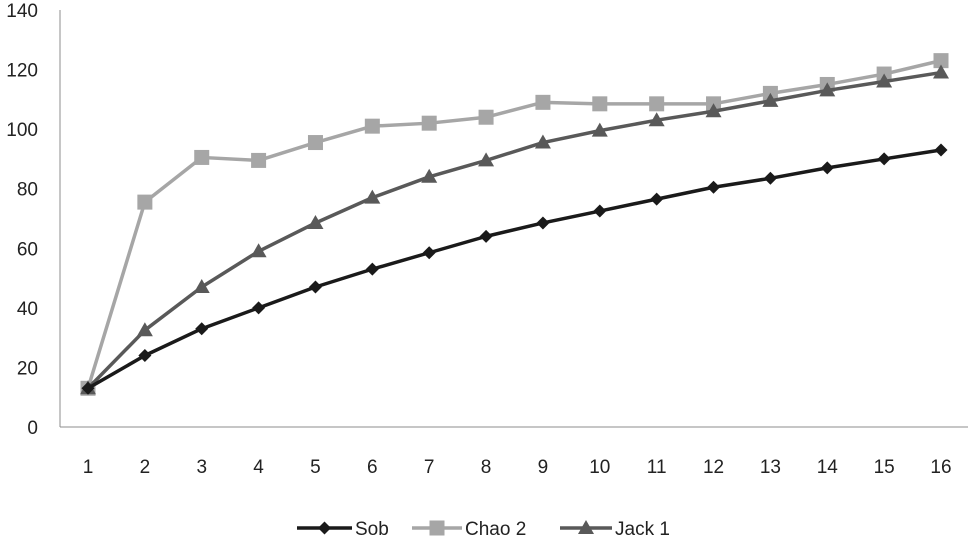  Describe the element at coordinates (599, 467) in the screenshot. I see `x-tick-label: 10` at that location.